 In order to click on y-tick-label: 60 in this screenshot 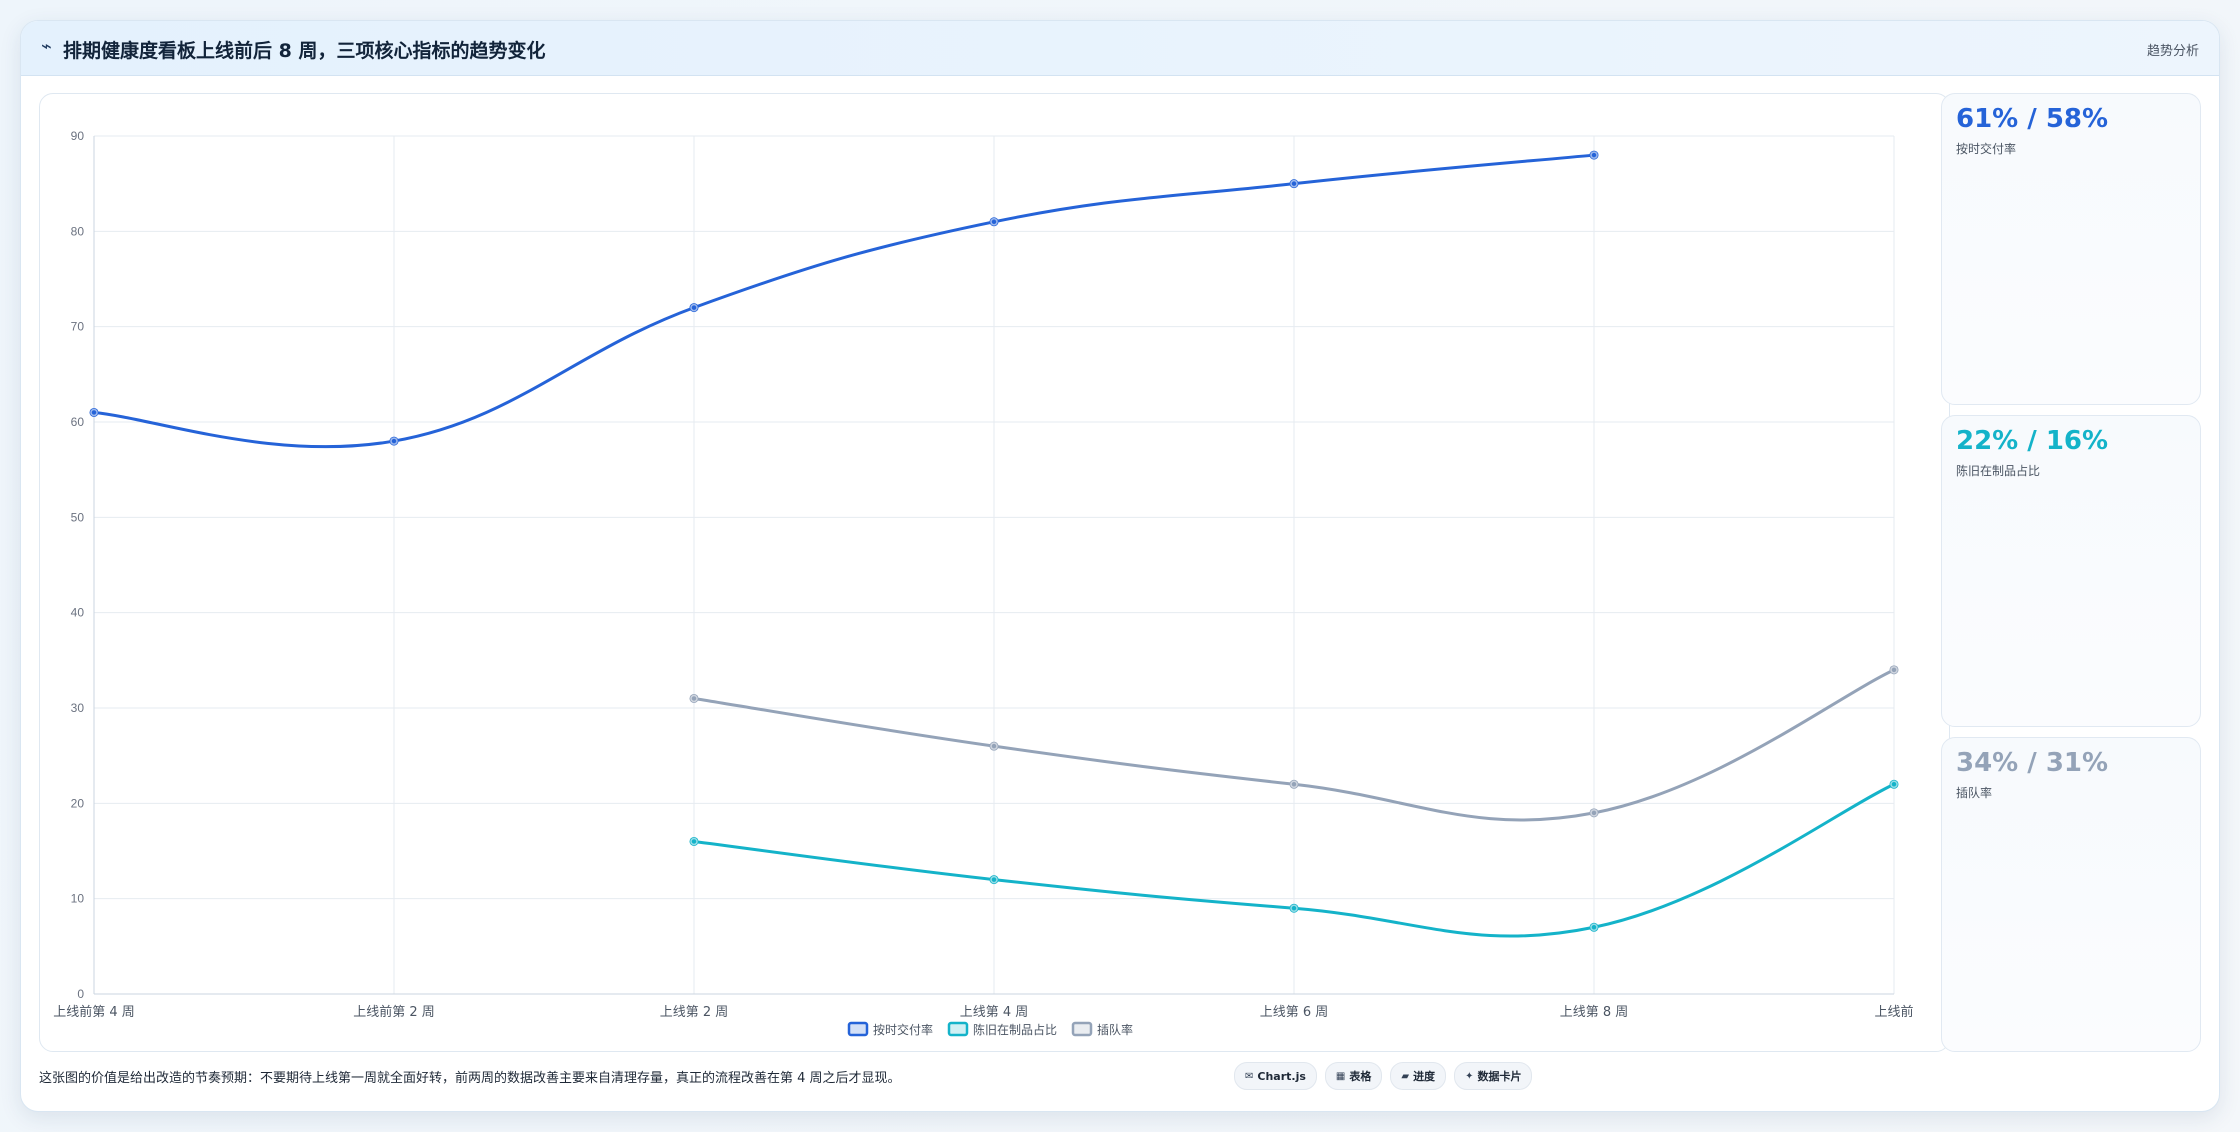, I will do `click(78, 422)`.